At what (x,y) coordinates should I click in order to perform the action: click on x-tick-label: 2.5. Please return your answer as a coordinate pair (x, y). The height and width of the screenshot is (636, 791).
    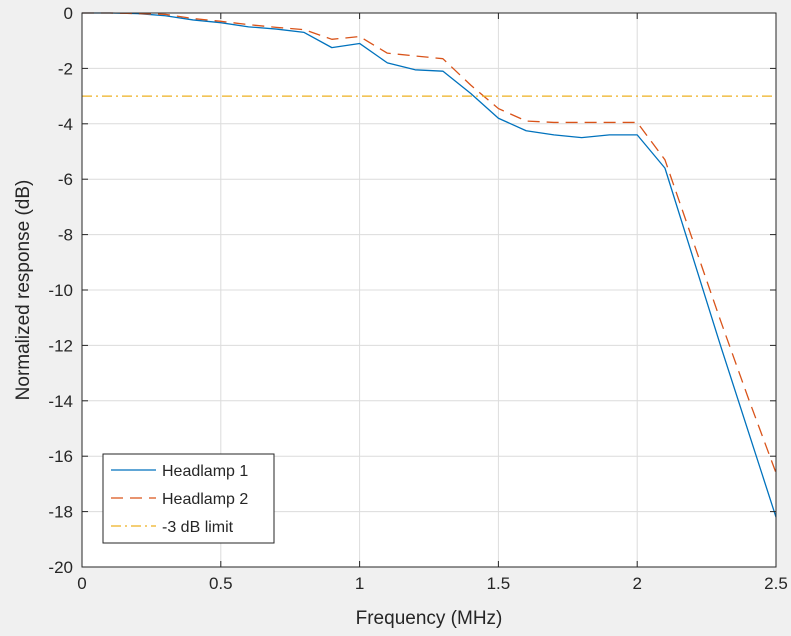
    Looking at the image, I should click on (776, 583).